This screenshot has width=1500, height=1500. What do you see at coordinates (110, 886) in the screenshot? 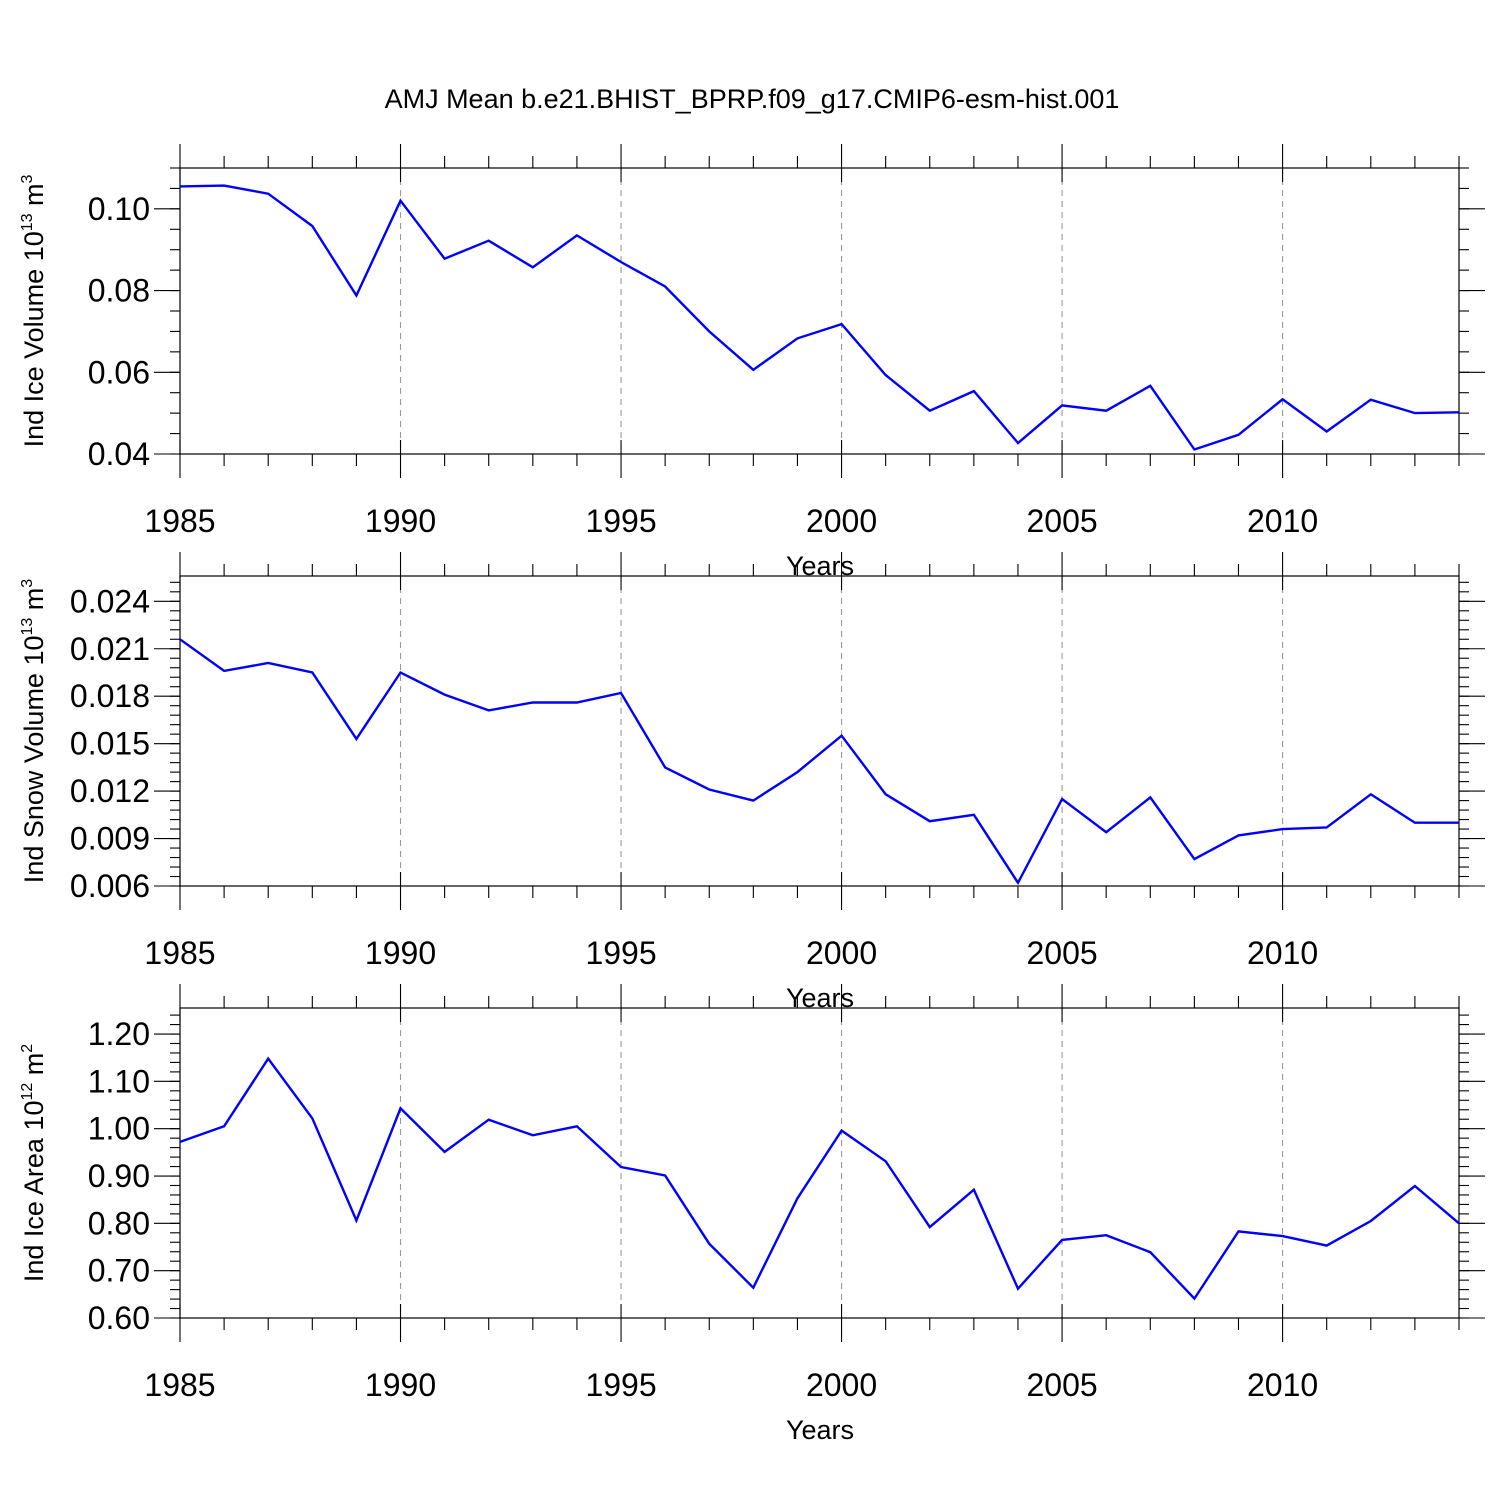
I see `y-tick-label: 0.006` at bounding box center [110, 886].